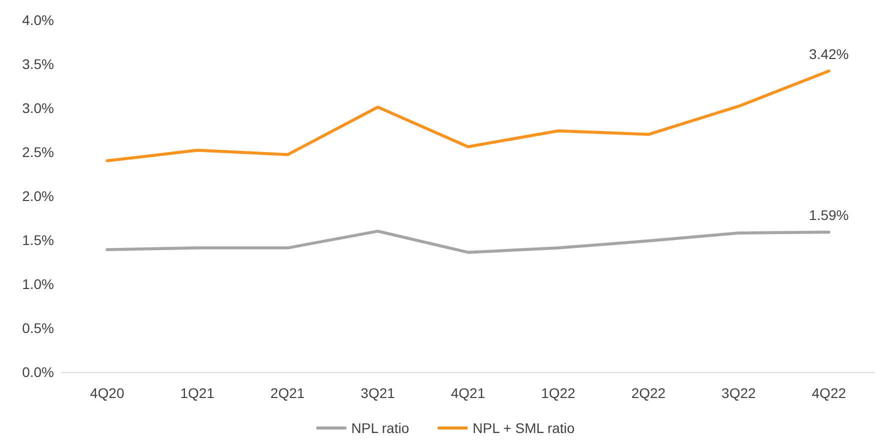 This screenshot has width=892, height=442. I want to click on y-tick-label: 0.0%, so click(38, 372).